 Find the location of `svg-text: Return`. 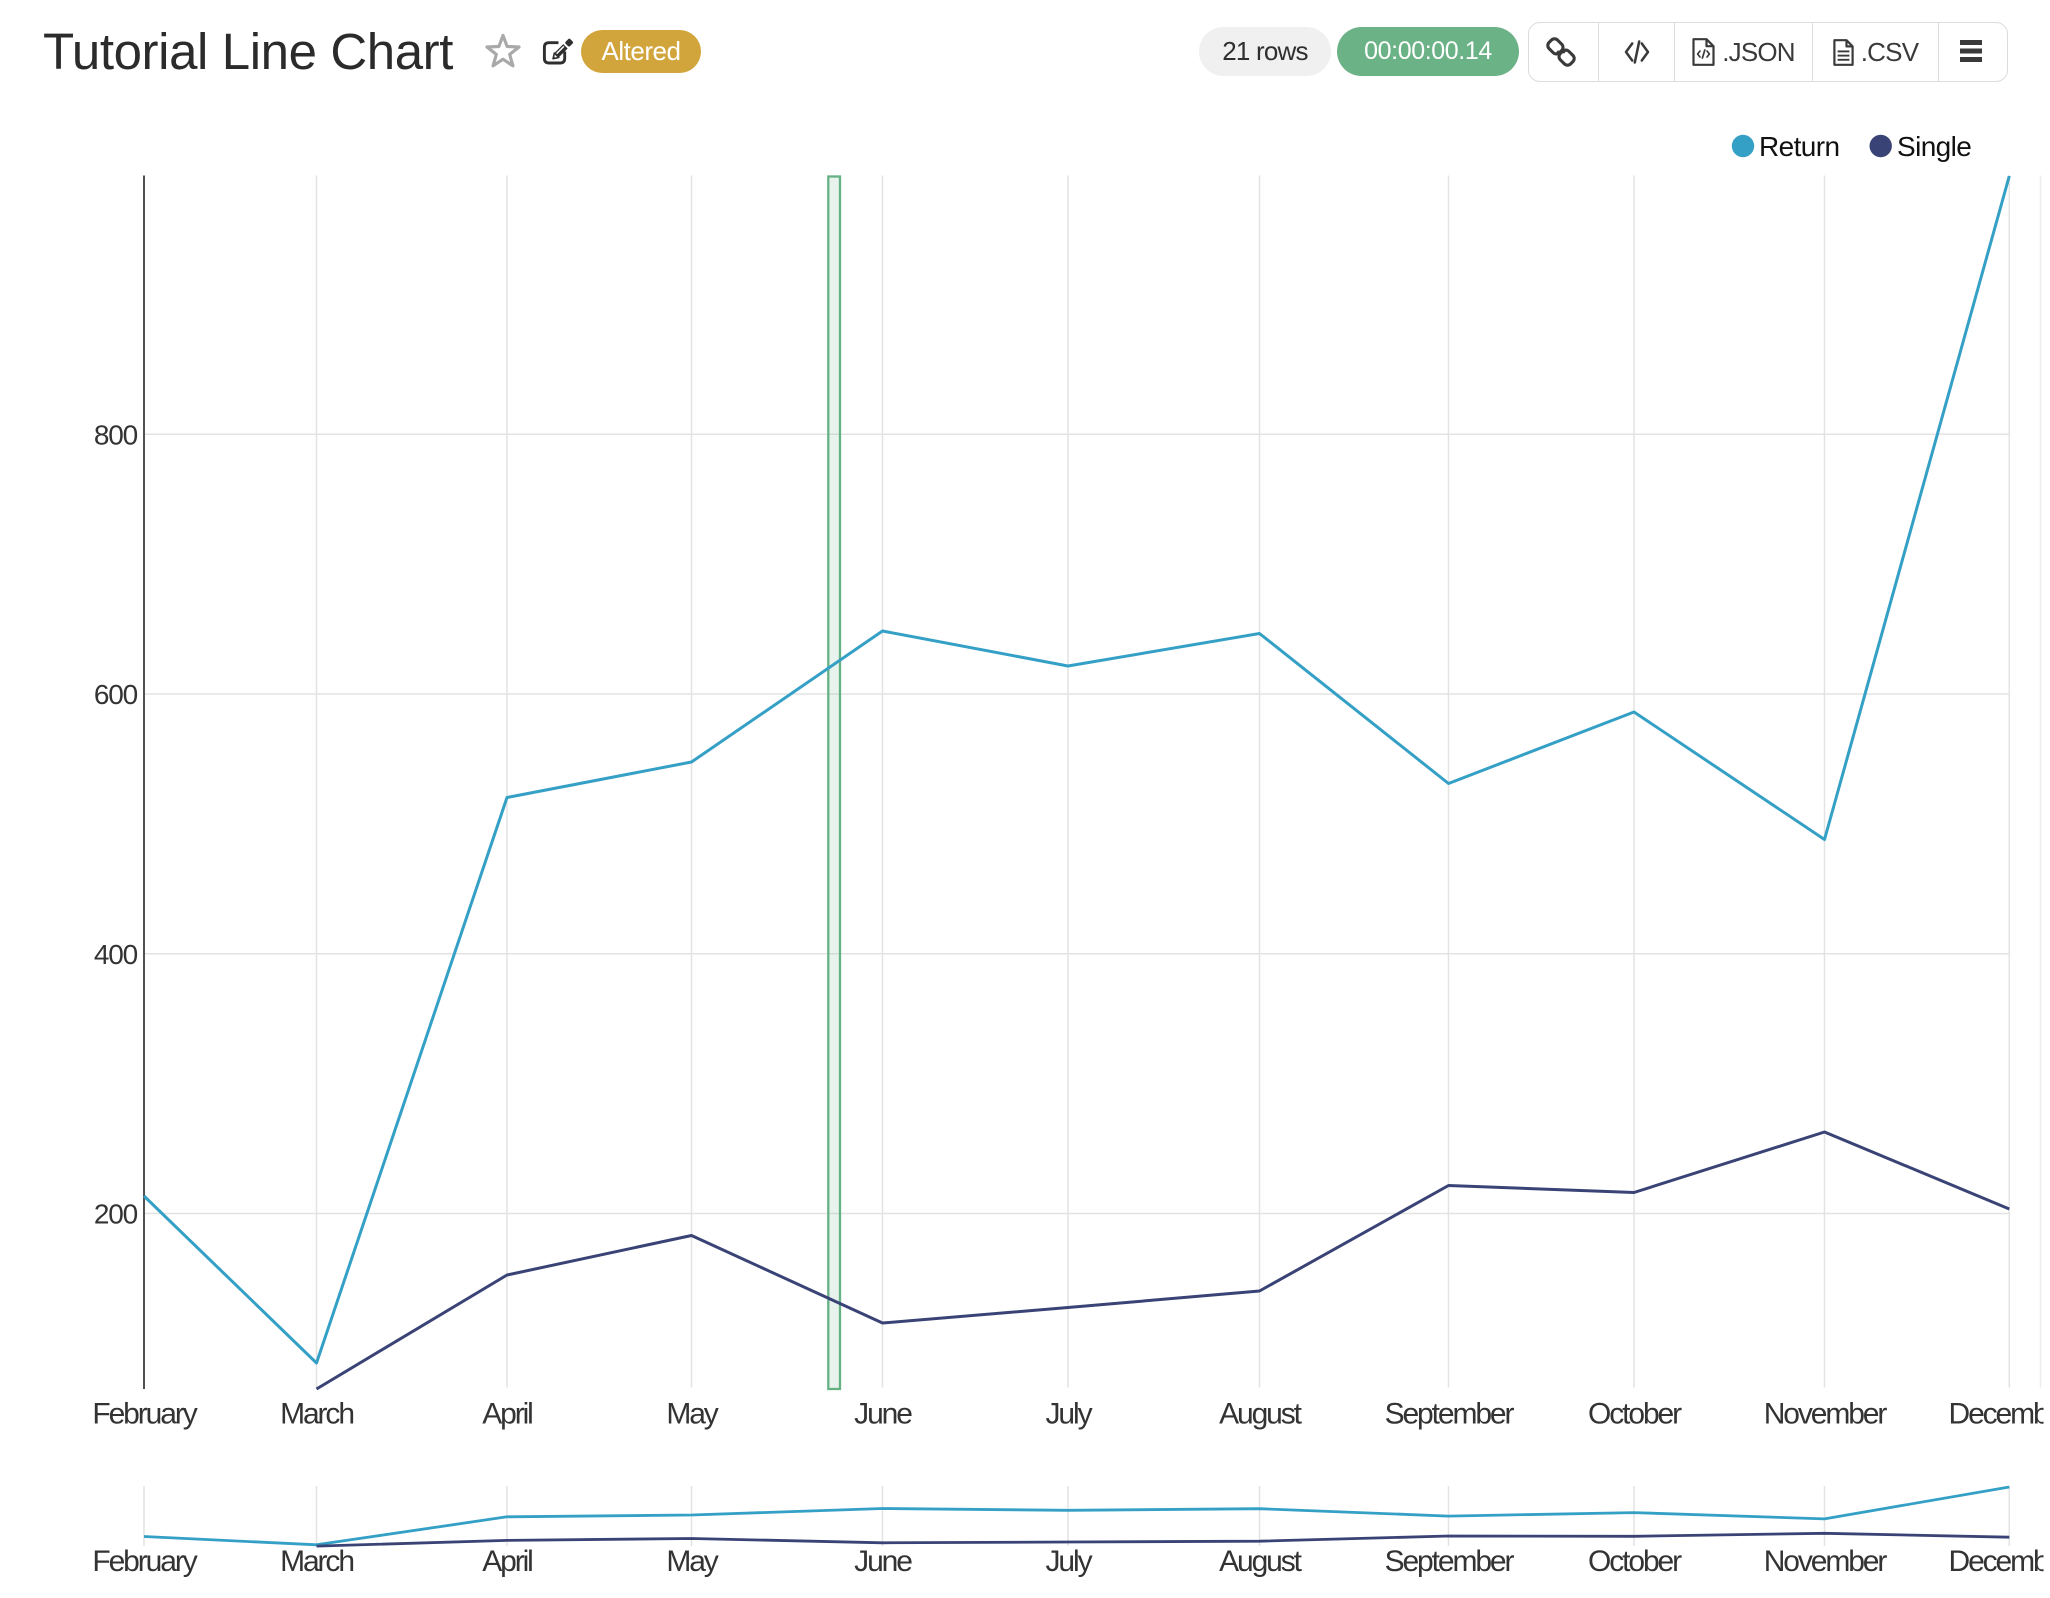

svg-text: Return is located at coordinates (1799, 146).